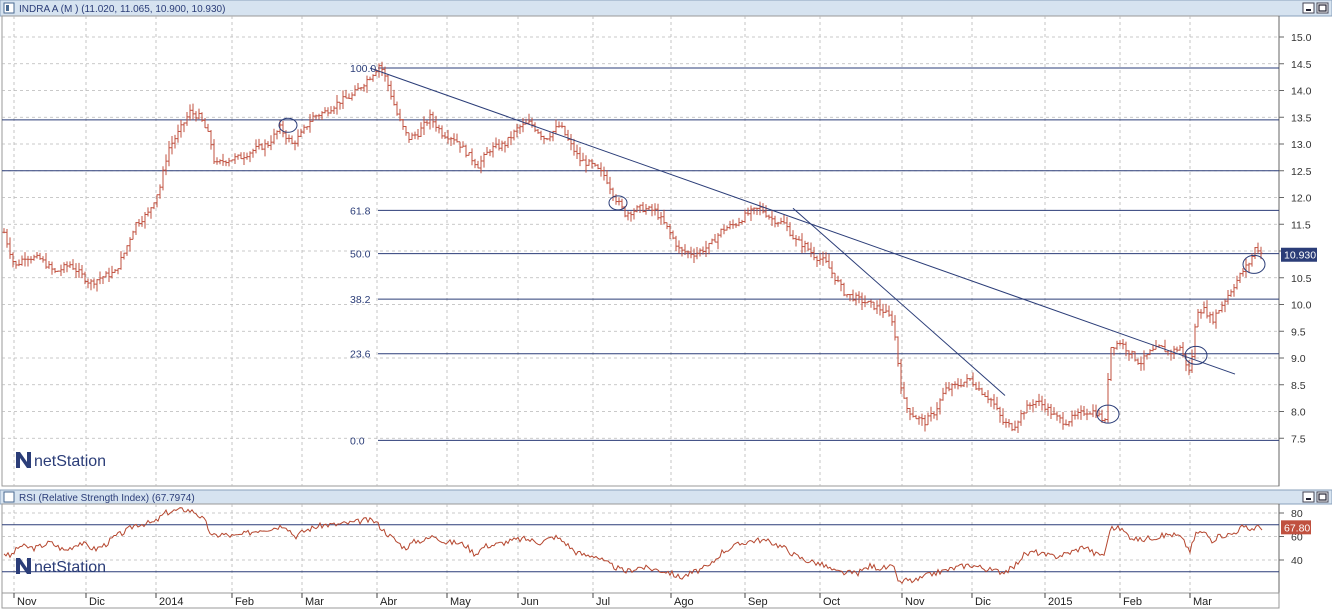  Describe the element at coordinates (360, 300) in the screenshot. I see `fib-level-label: 38.2` at that location.